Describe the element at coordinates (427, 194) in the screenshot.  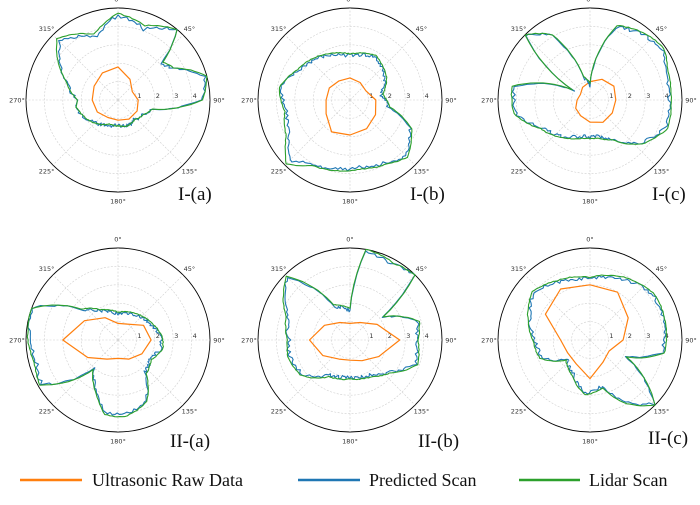
I see `panel-label: I-(b)` at that location.